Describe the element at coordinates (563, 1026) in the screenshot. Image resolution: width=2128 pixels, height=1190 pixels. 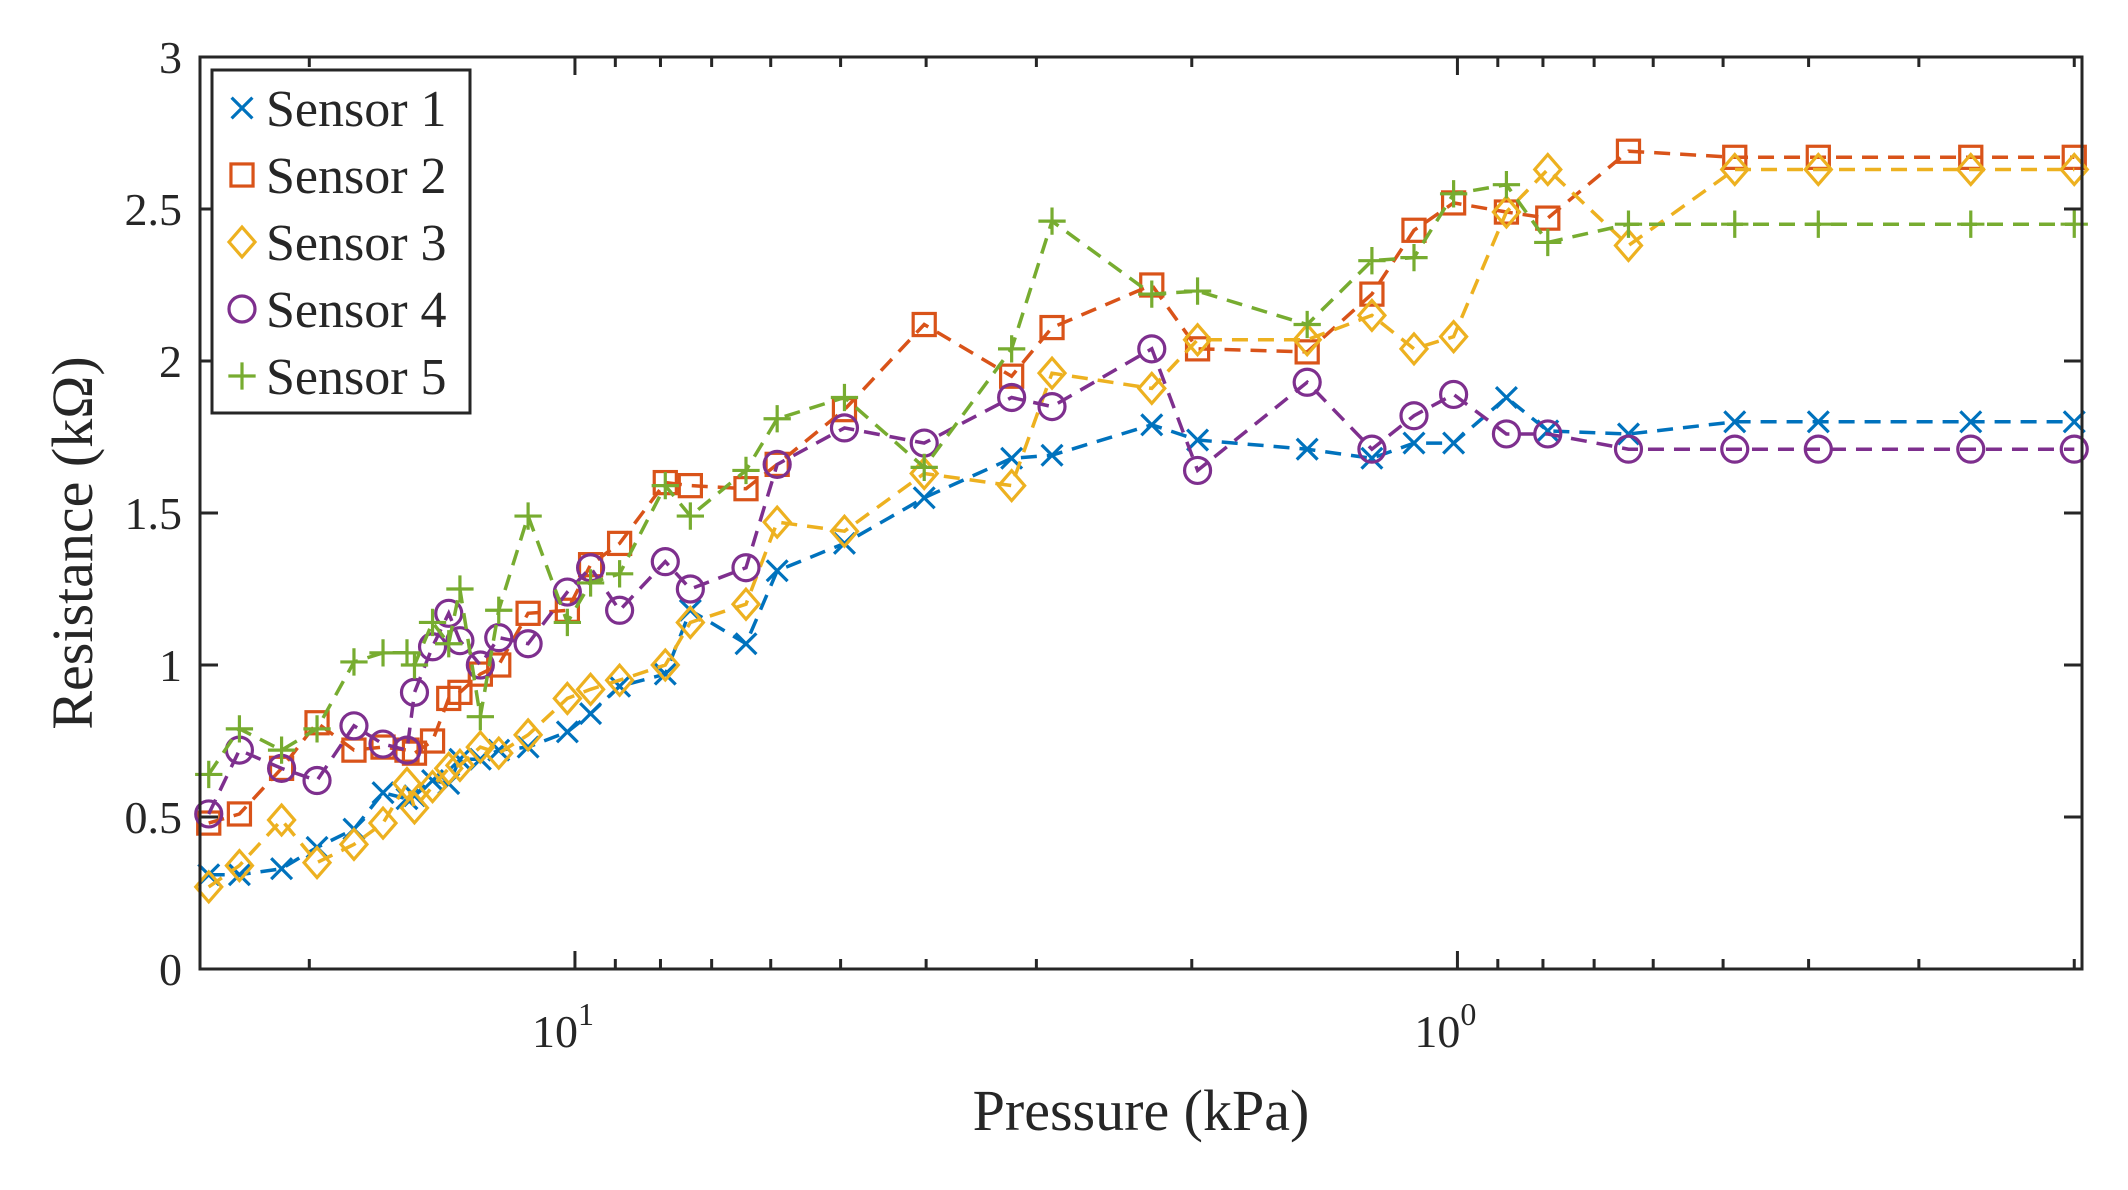
I see `x-tick-label: 101` at that location.